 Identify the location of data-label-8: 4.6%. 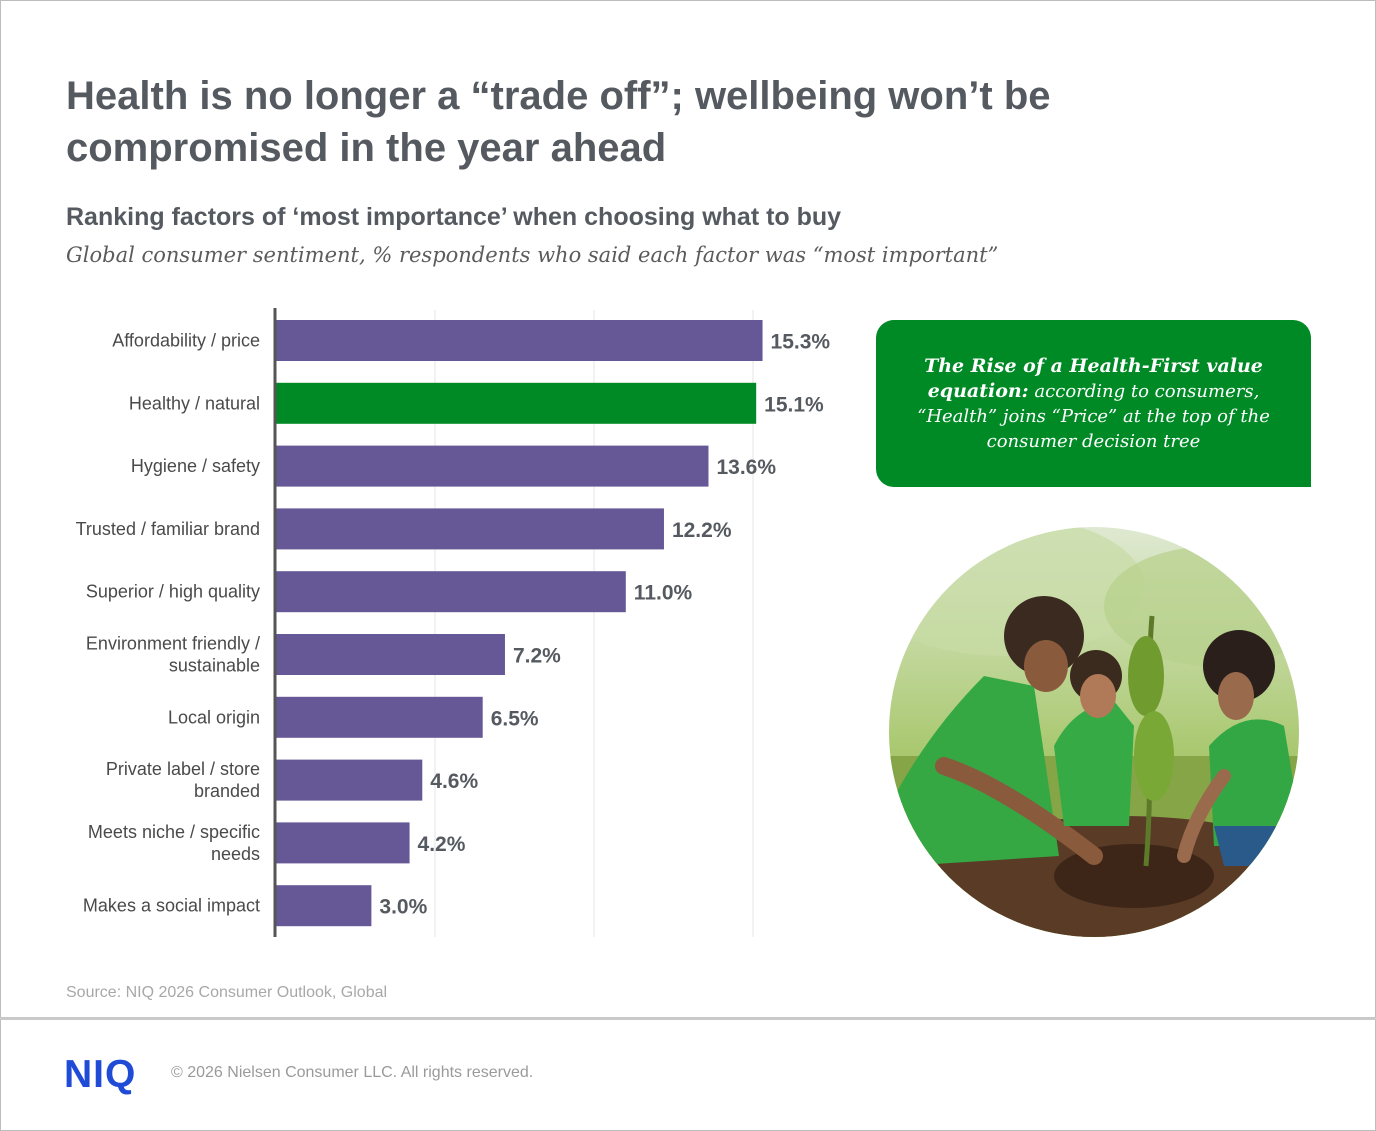
(454, 781).